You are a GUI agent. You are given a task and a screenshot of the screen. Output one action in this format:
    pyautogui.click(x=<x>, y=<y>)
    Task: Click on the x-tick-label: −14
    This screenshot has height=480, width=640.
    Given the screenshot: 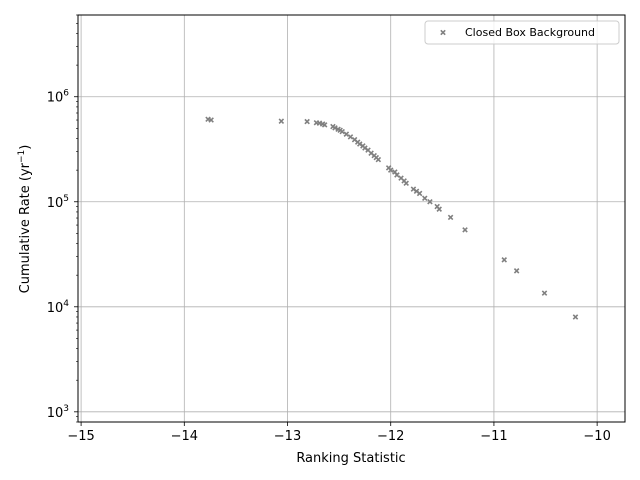 What is the action you would take?
    pyautogui.click(x=184, y=436)
    